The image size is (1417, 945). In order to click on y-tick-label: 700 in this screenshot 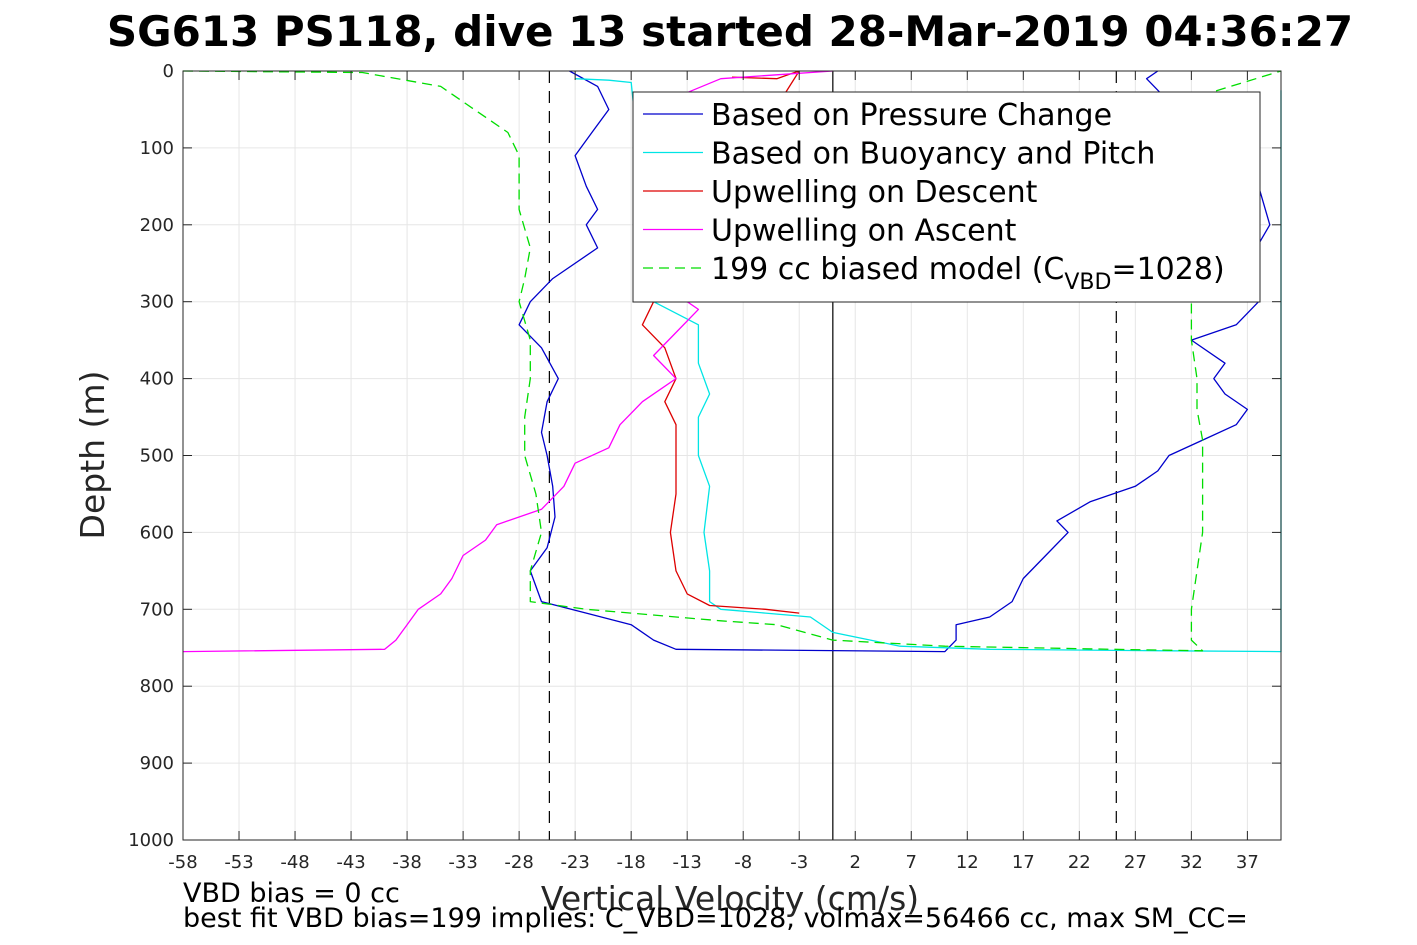, I will do `click(157, 609)`.